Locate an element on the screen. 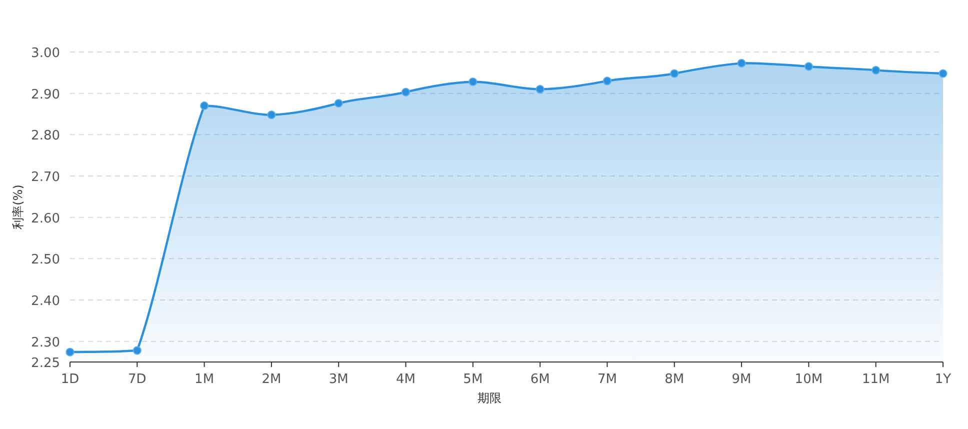 This screenshot has width=968, height=429. y-tick-label: 2.70 is located at coordinates (45, 177).